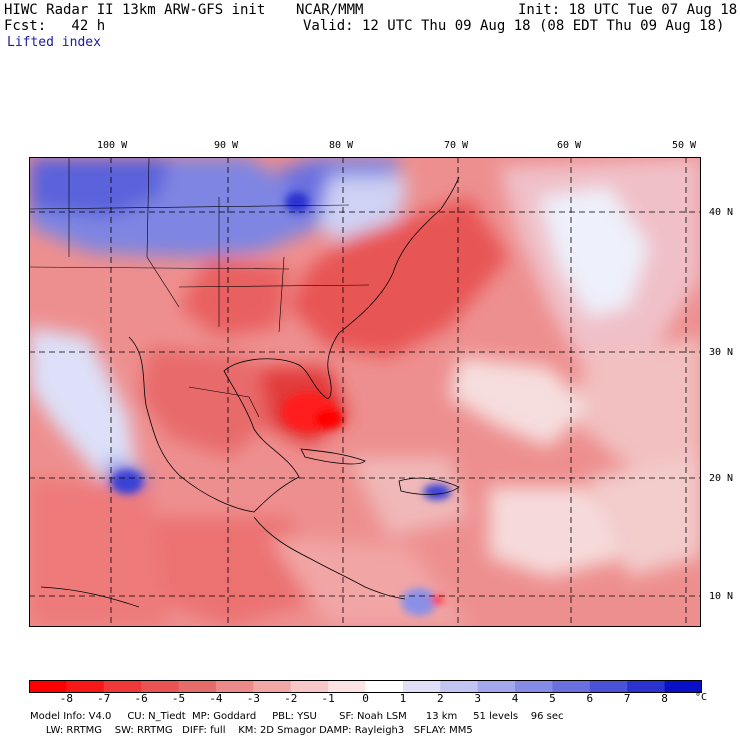 Image resolution: width=740 pixels, height=740 pixels. Describe the element at coordinates (54, 42) in the screenshot. I see `field-name: Lifted index` at that location.